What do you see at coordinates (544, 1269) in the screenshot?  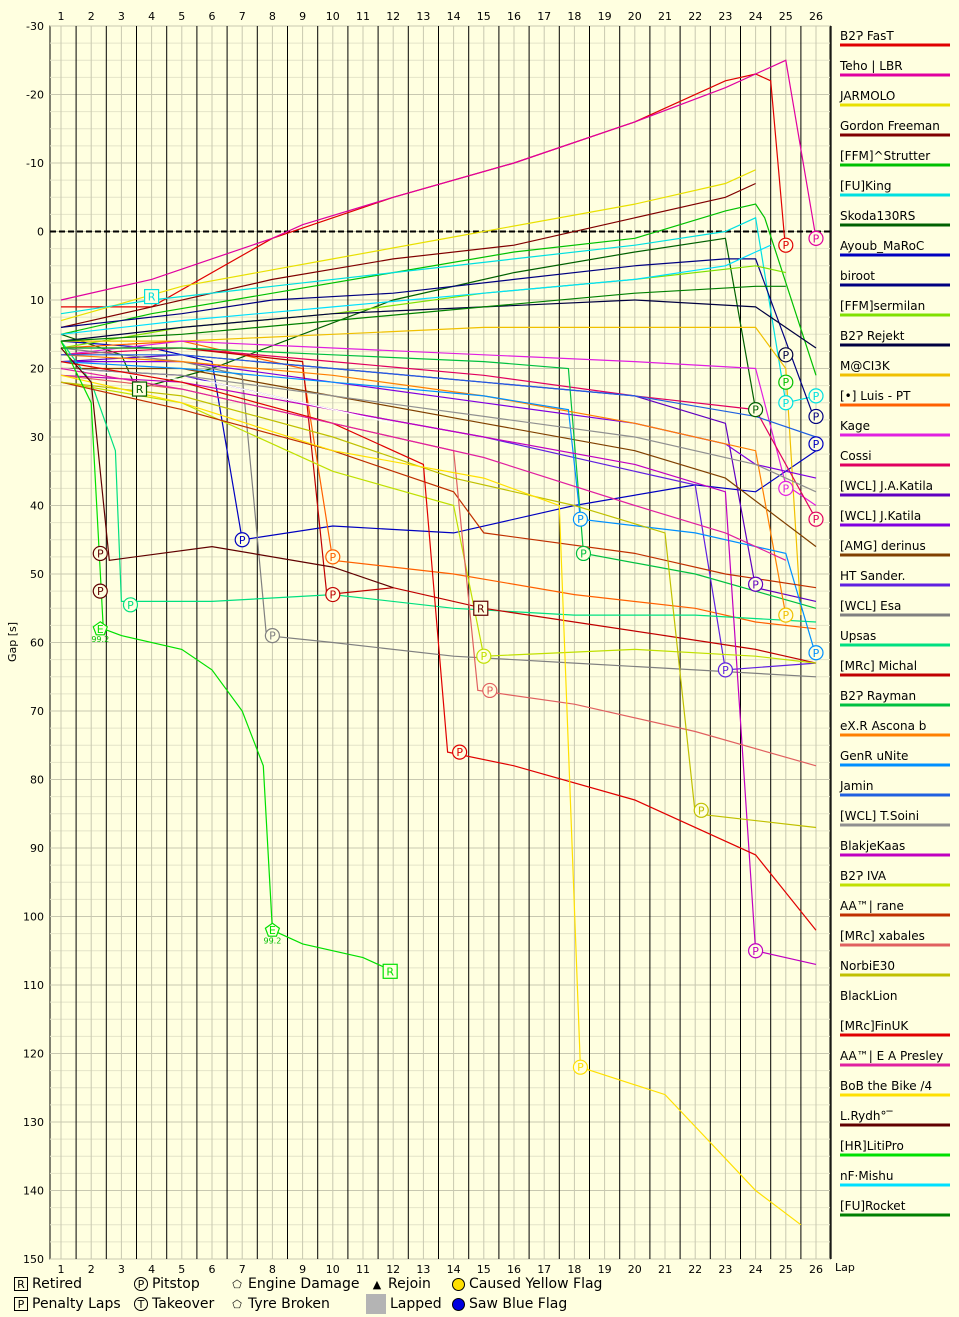 I see `x-tick-label-bottom: 17` at bounding box center [544, 1269].